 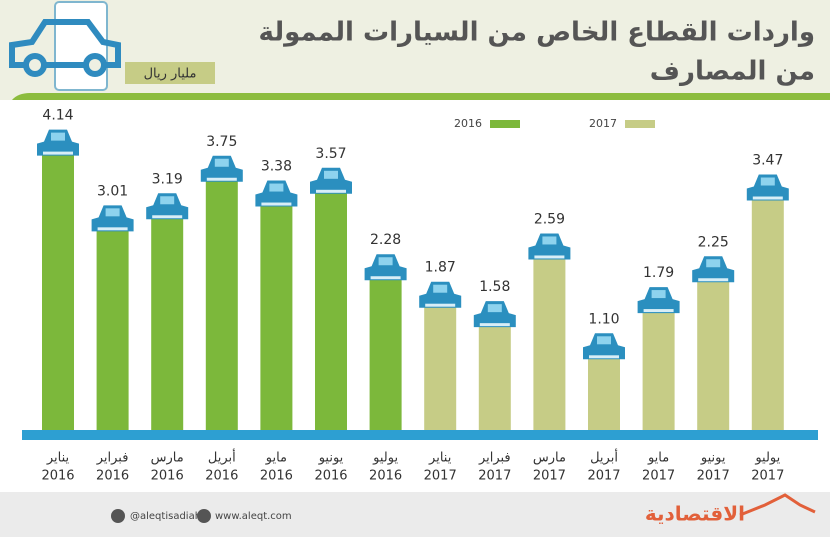 I want to click on unit-badge, so click(x=170, y=73).